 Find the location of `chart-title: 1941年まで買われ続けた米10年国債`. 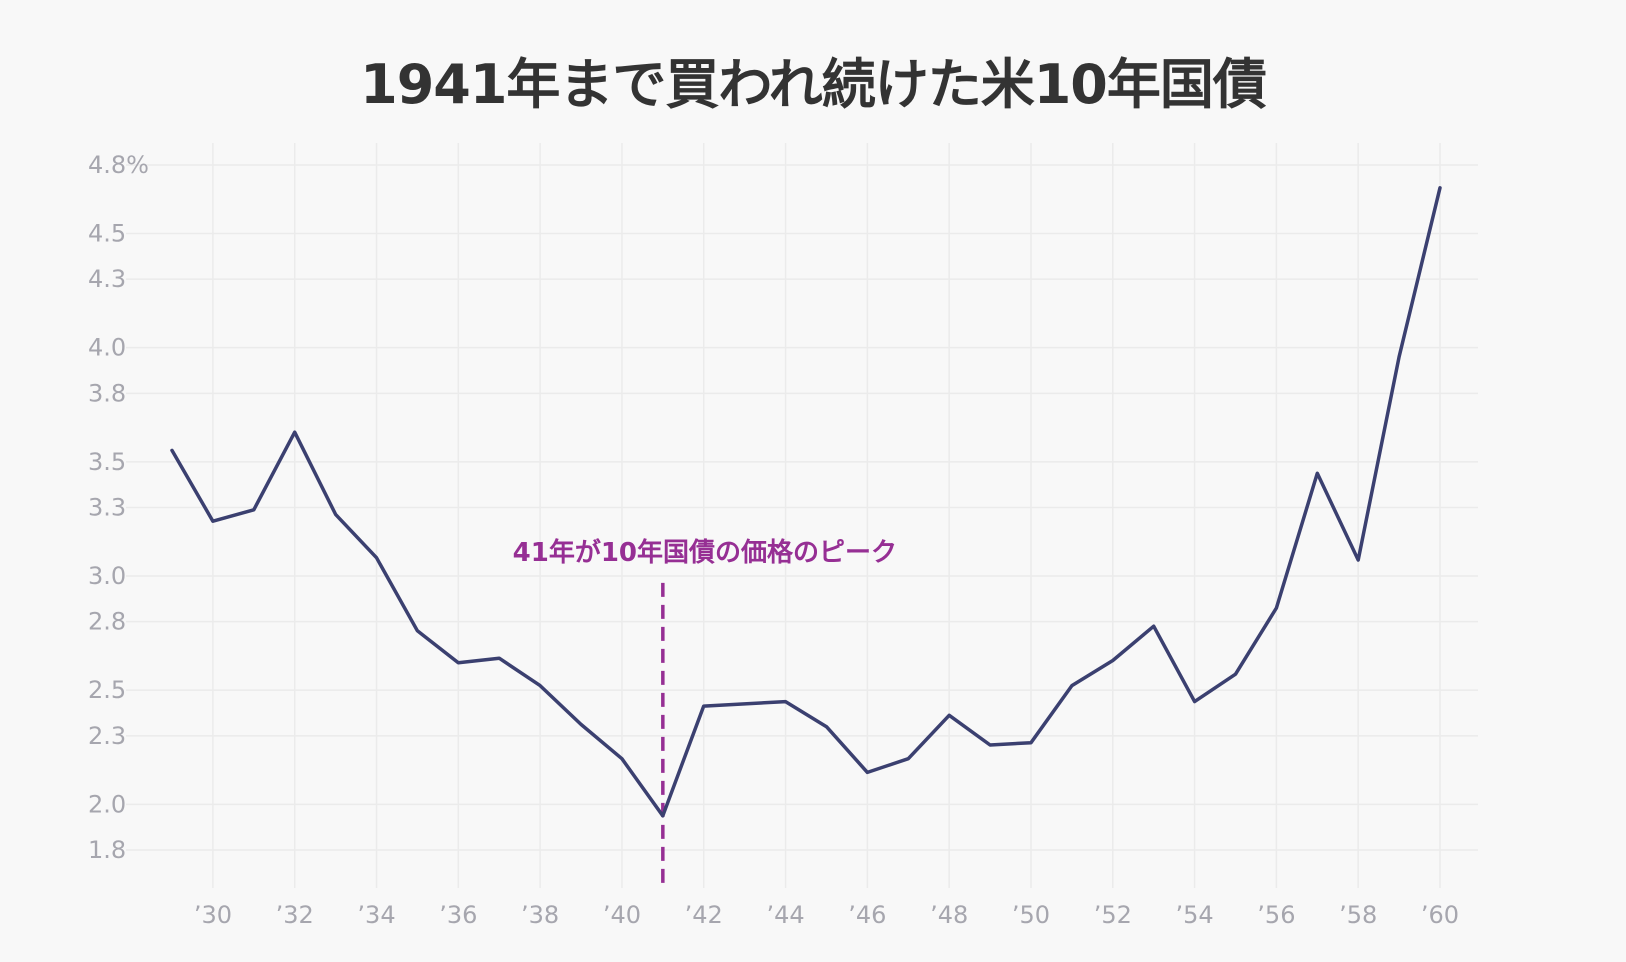

chart-title: 1941年まで買われ続けた米10年国債 is located at coordinates (813, 84).